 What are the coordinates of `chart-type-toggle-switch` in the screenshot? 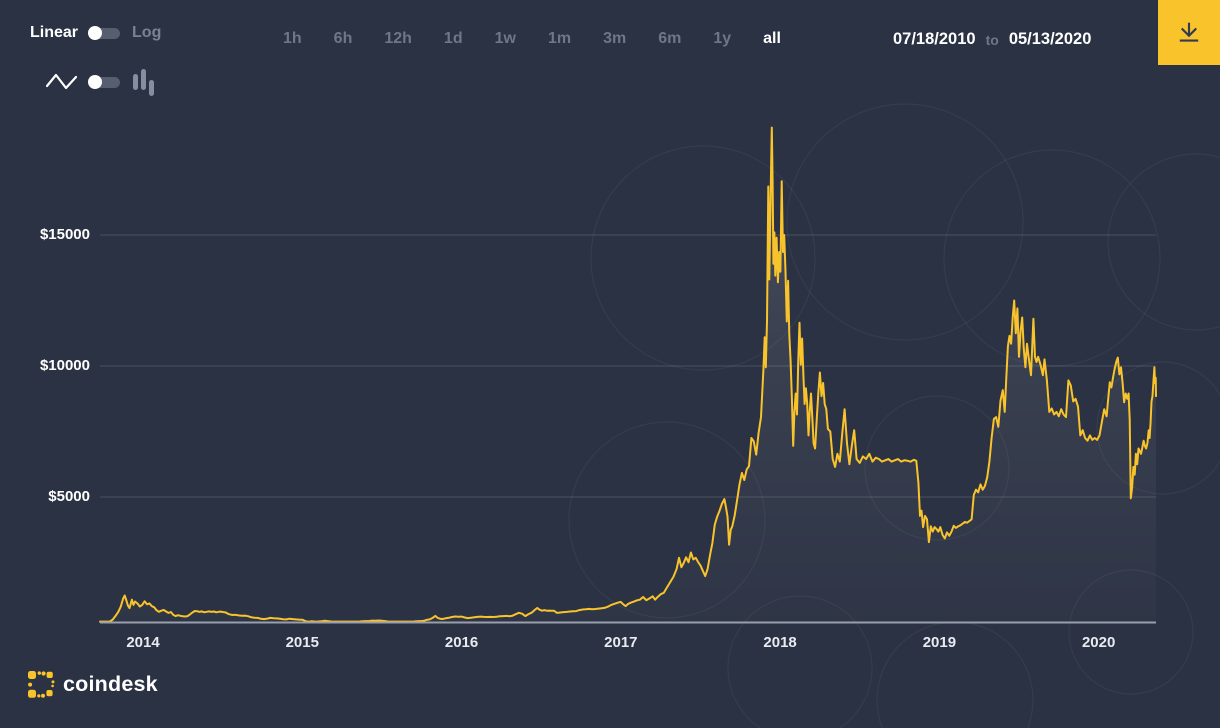 It's located at (104, 82).